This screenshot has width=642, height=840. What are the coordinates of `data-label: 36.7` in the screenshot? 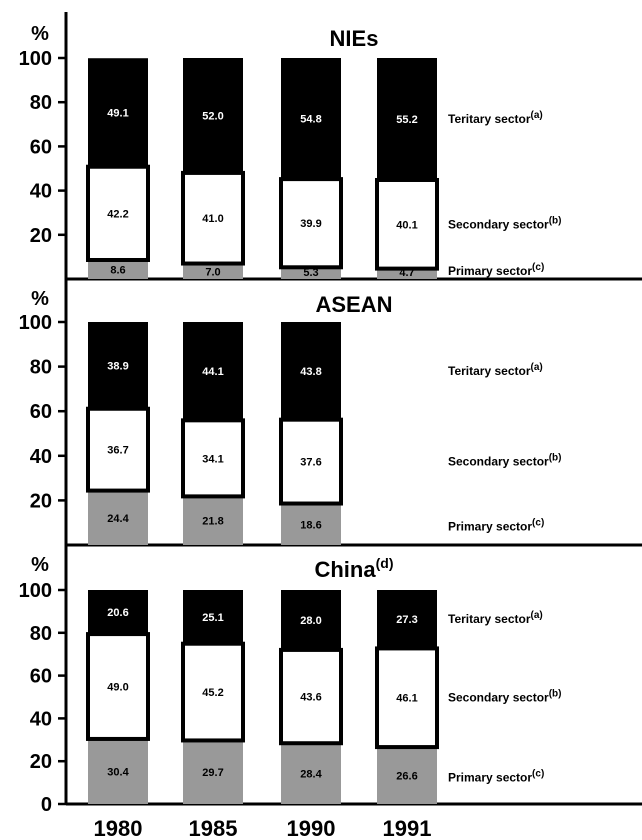 It's located at (117, 451).